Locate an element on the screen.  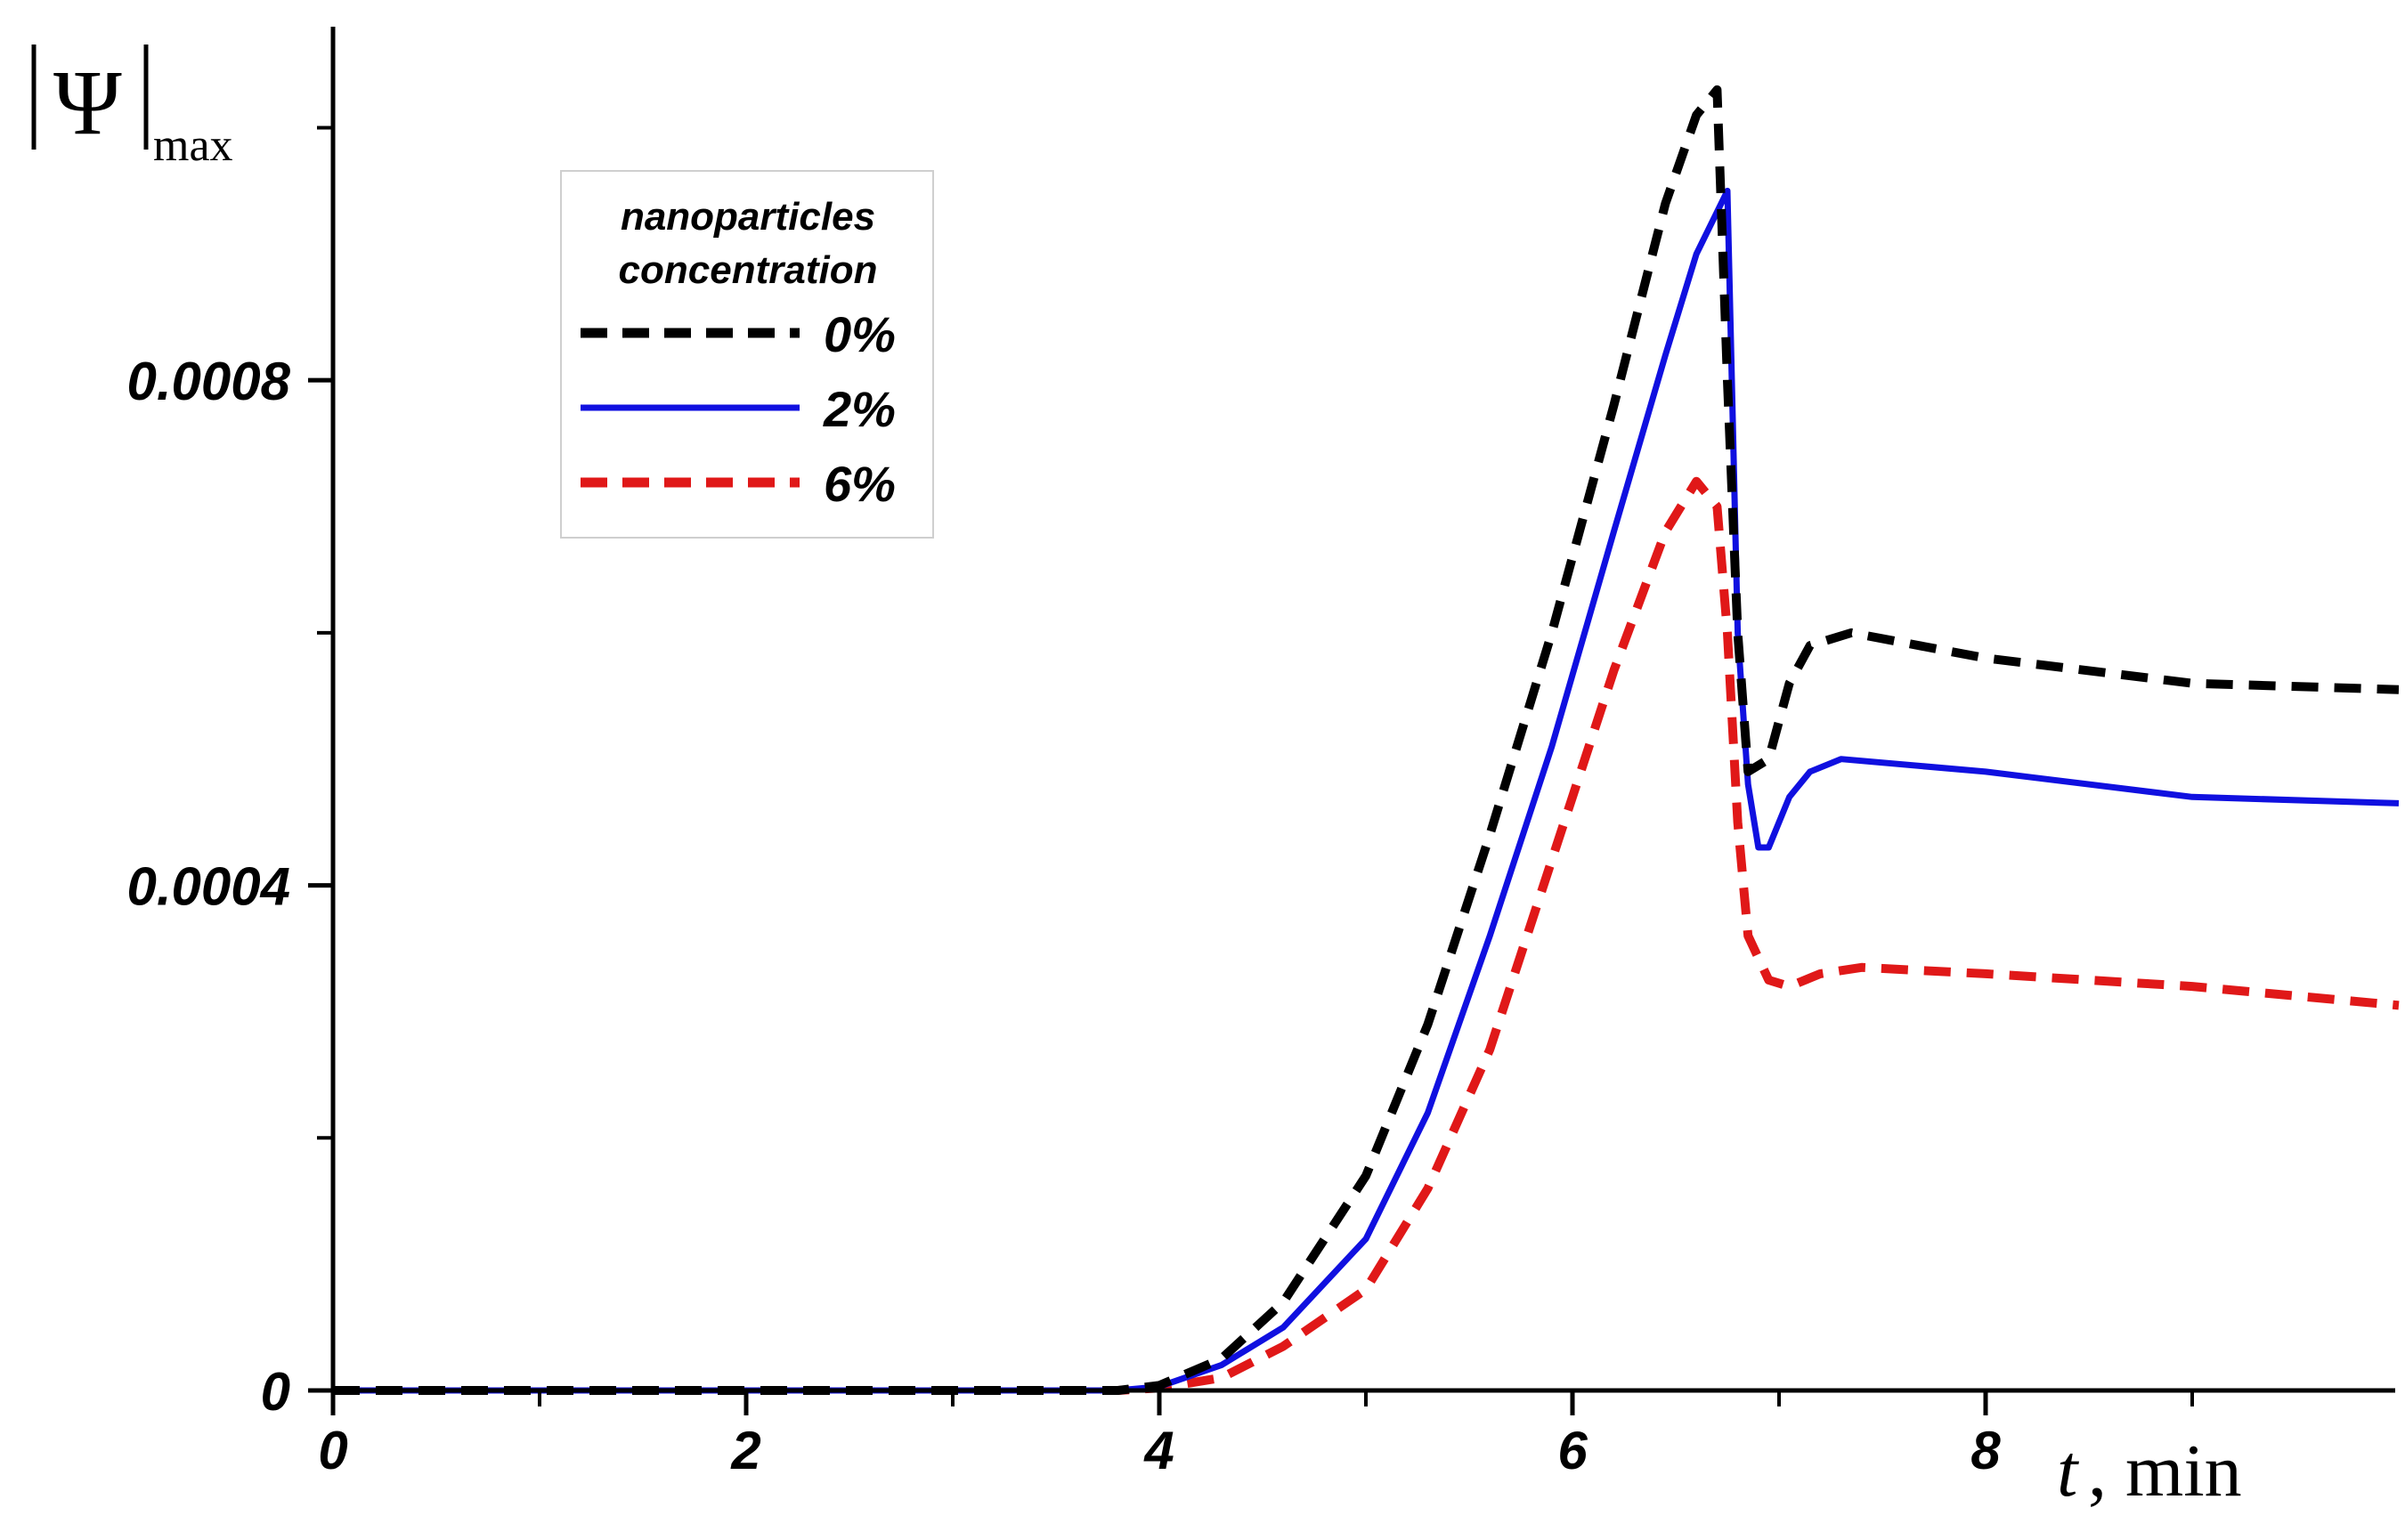
legend-title-line2: concentration is located at coordinates (748, 270).